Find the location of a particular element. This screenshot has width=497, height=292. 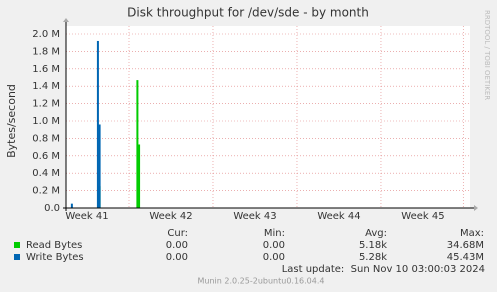

legend-header: Min: is located at coordinates (274, 233).